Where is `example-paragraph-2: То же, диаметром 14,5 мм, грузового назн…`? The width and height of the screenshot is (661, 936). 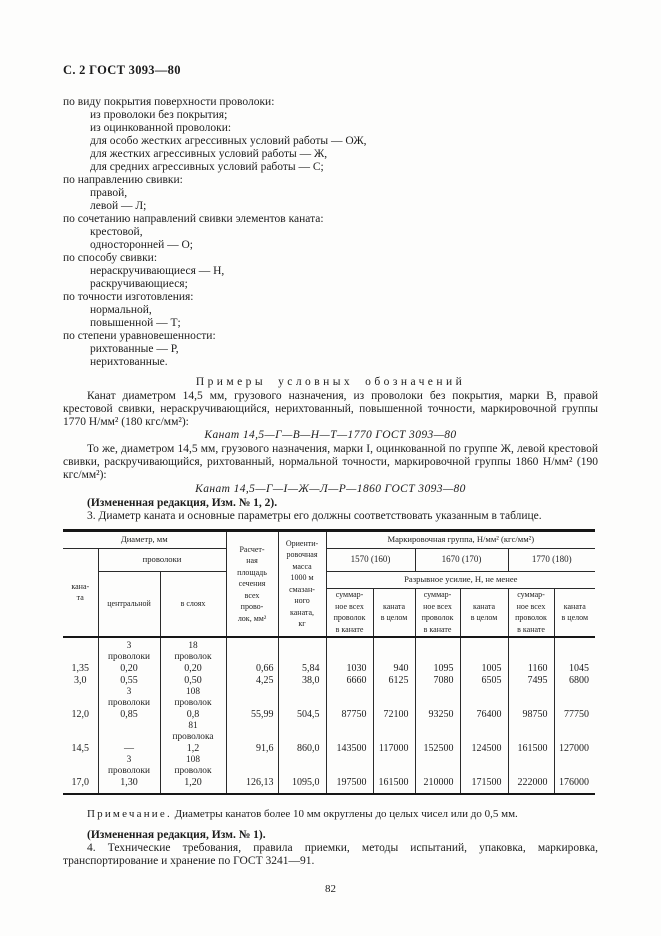 example-paragraph-2: То же, диаметром 14,5 мм, грузового назн… is located at coordinates (330, 462).